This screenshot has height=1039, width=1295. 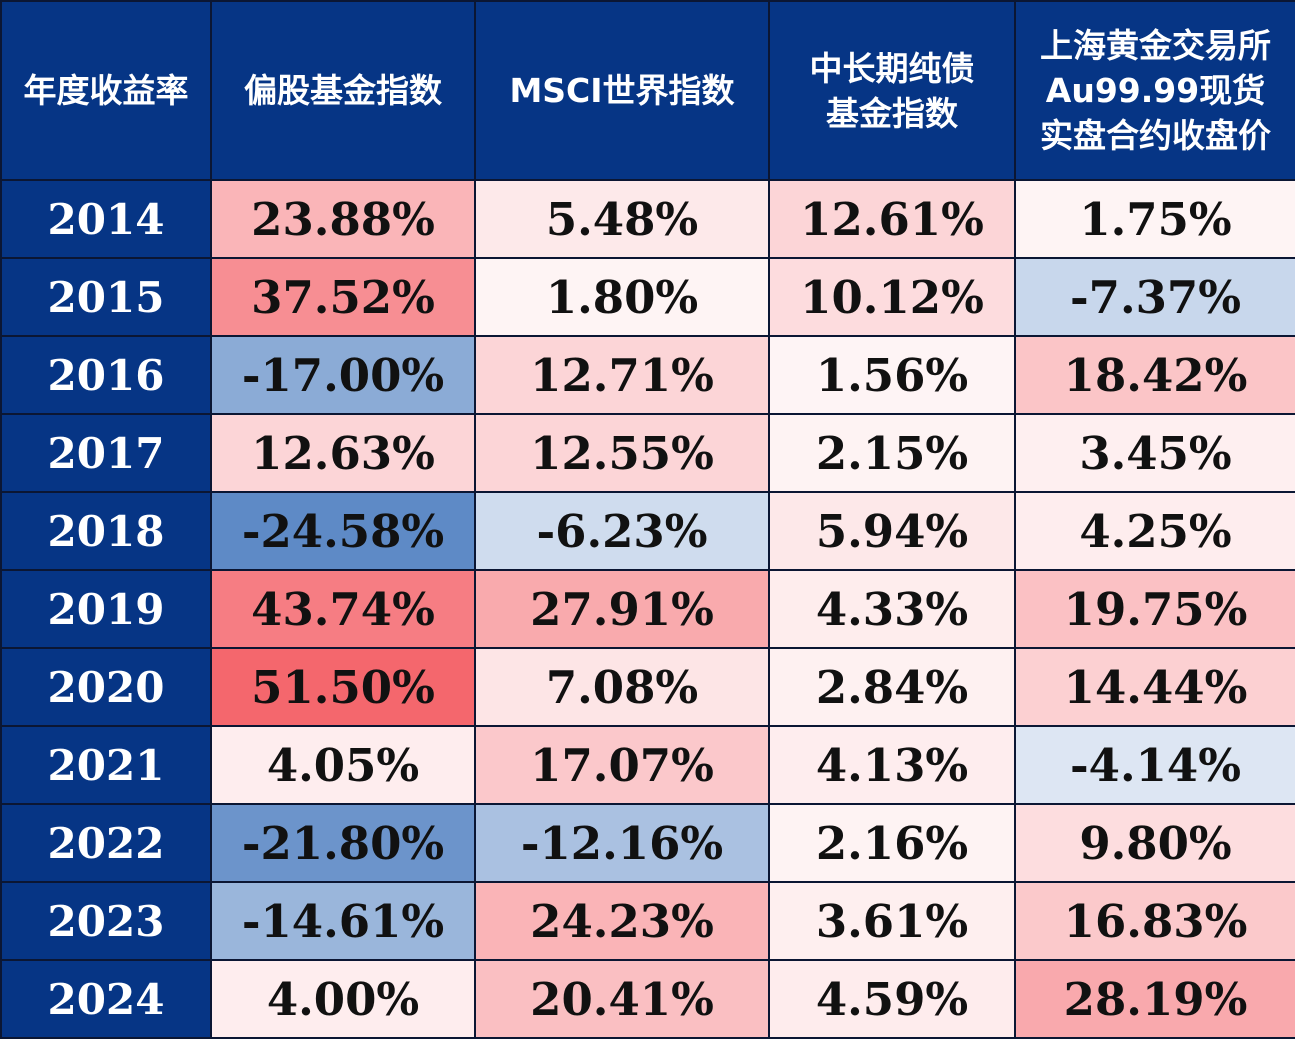 What do you see at coordinates (622, 297) in the screenshot?
I see `heatmap-cell: 1.80%` at bounding box center [622, 297].